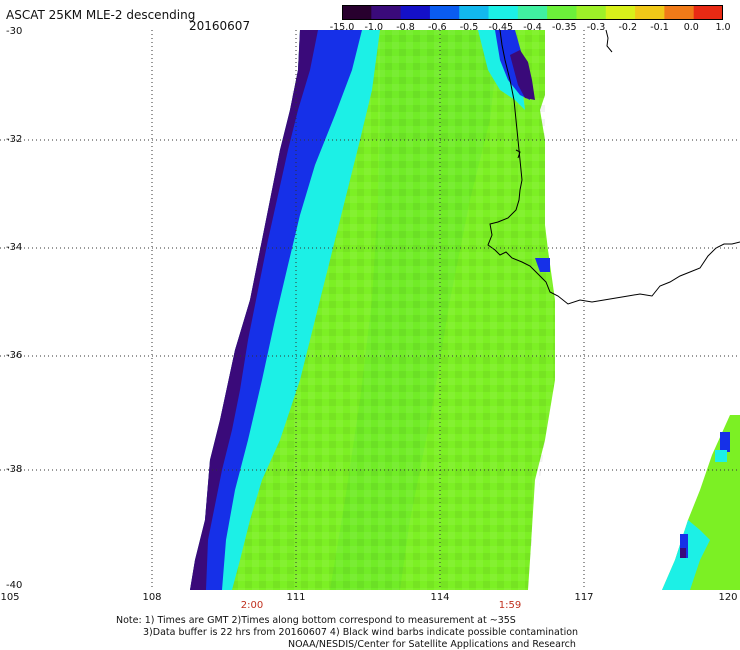 The width and height of the screenshot is (740, 650). What do you see at coordinates (440, 597) in the screenshot?
I see `lon-label: 114` at bounding box center [440, 597].